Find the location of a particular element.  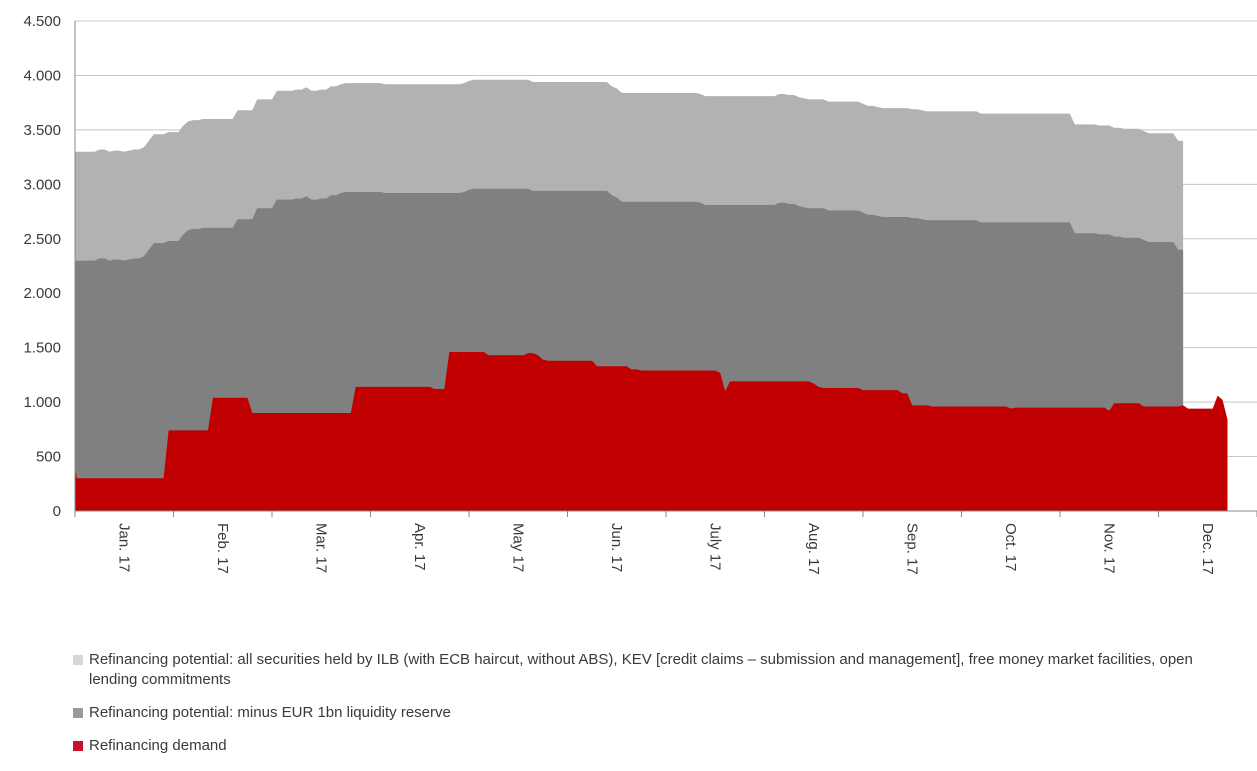

x-tick-label: July 17 is located at coordinates (714, 547).